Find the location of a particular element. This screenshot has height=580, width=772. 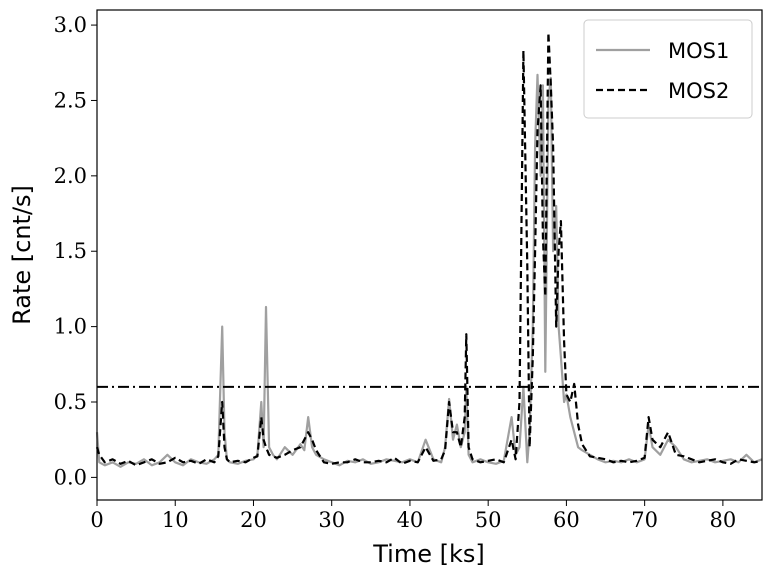

x-tick-label: 60 is located at coordinates (566, 520).